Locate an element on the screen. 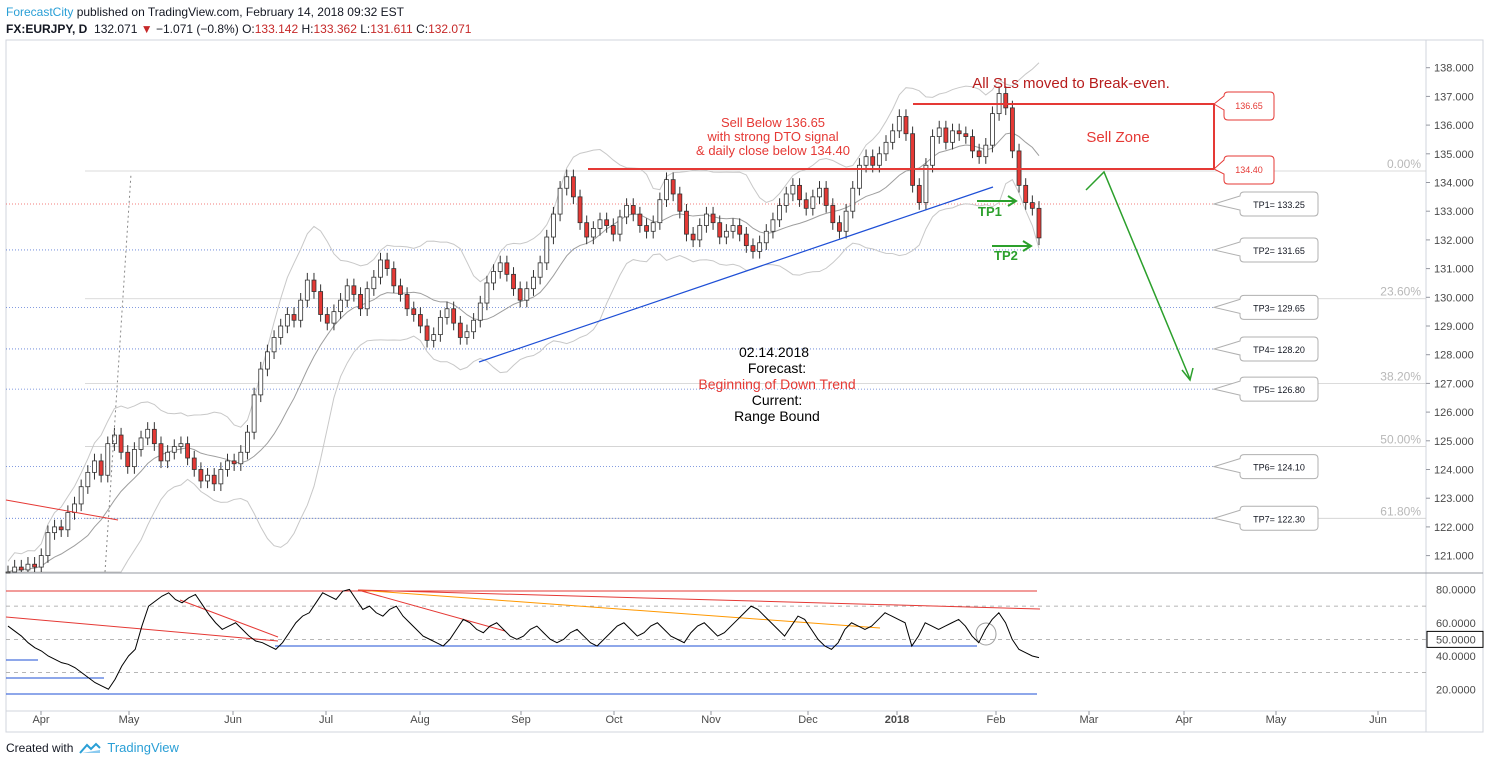 The image size is (1489, 766). price-tick-label: 128.000 is located at coordinates (1454, 356).